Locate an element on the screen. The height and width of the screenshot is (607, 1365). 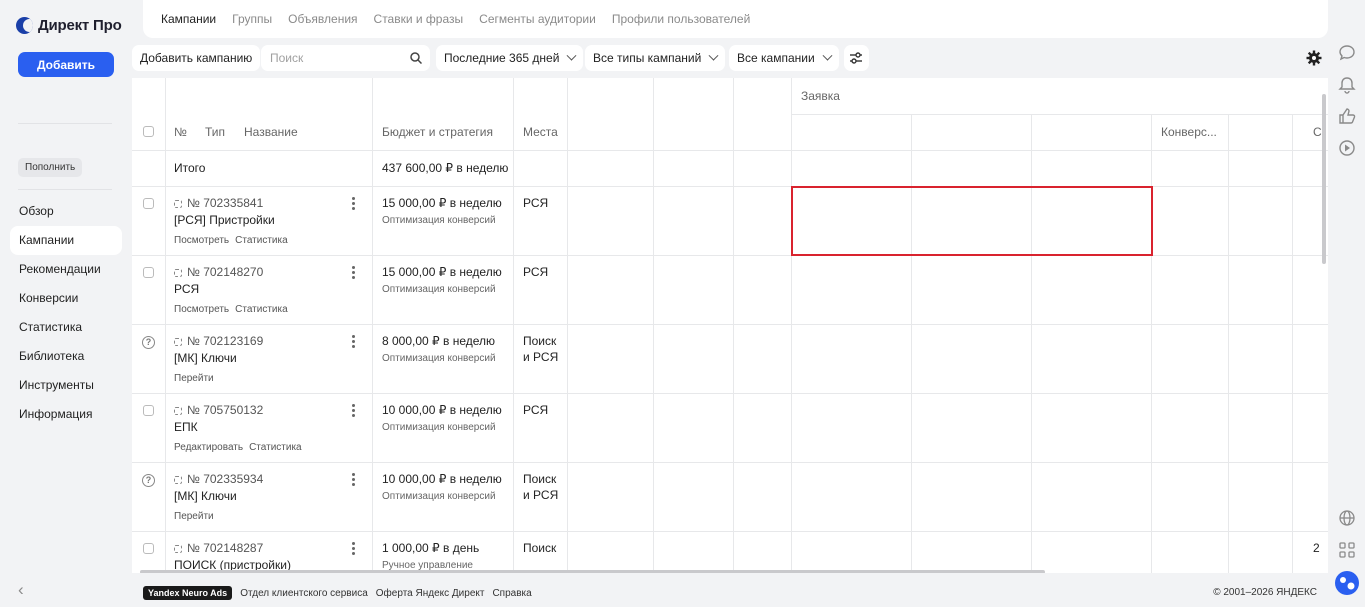
sidebar-item: Инструменты is located at coordinates (56, 385).